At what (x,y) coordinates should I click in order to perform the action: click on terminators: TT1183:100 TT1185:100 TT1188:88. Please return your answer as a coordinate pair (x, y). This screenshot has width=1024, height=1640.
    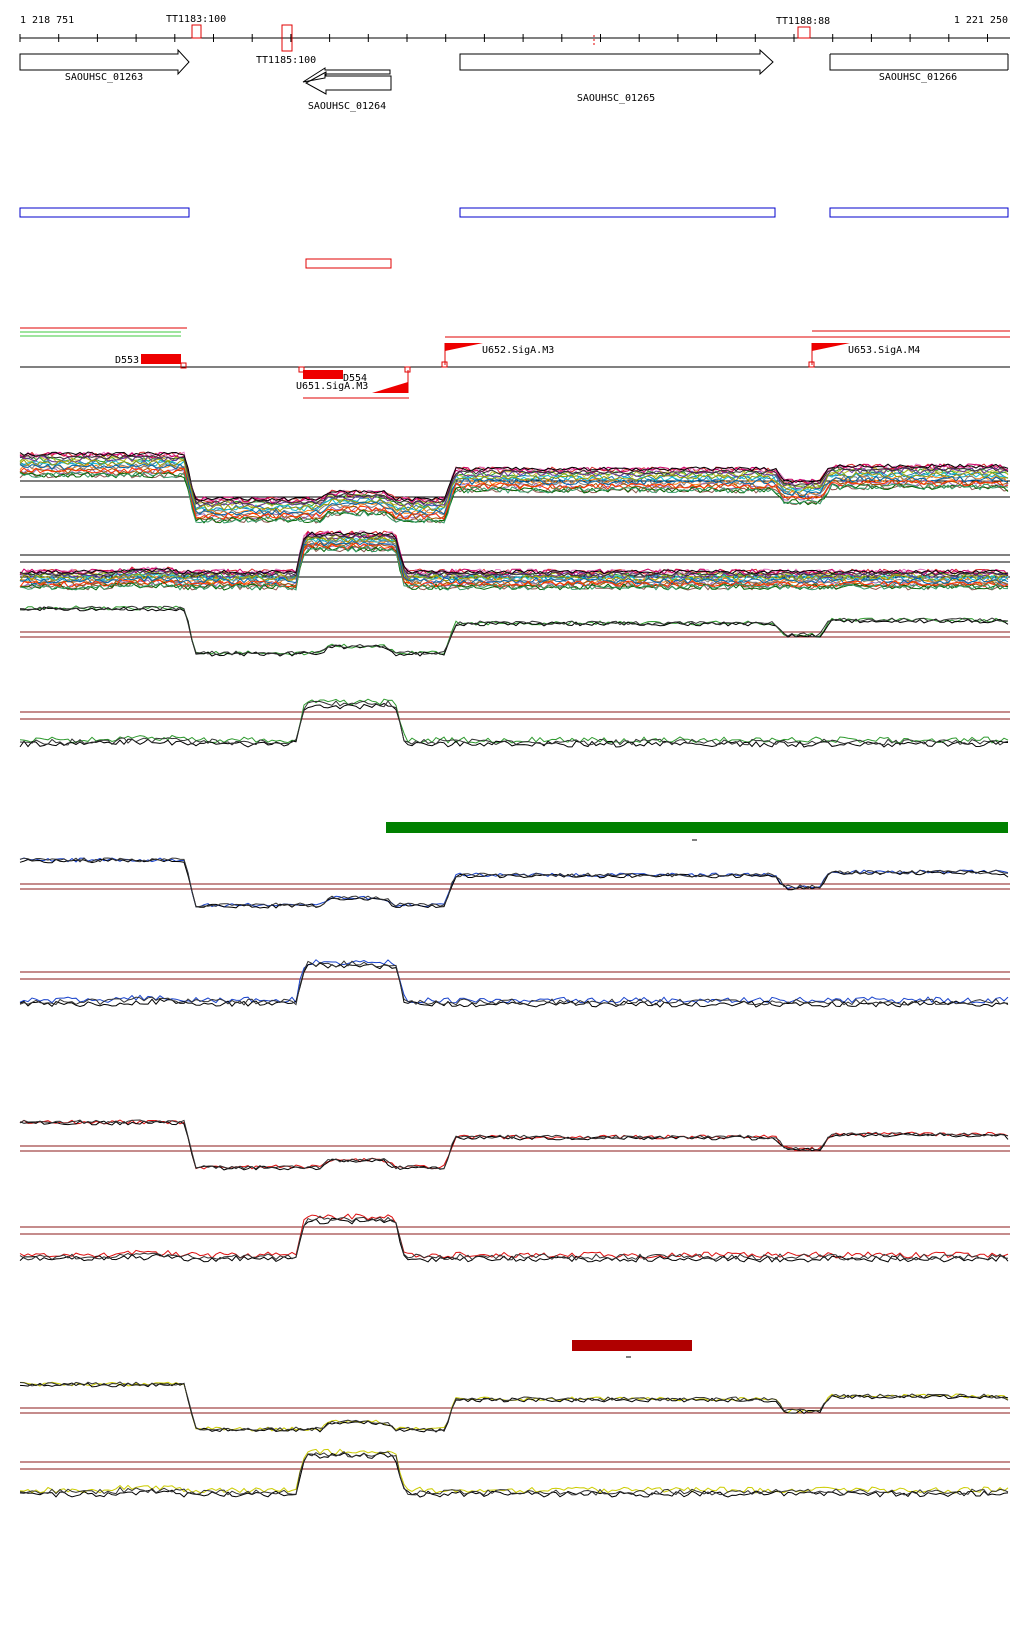
    Looking at the image, I should click on (498, 40).